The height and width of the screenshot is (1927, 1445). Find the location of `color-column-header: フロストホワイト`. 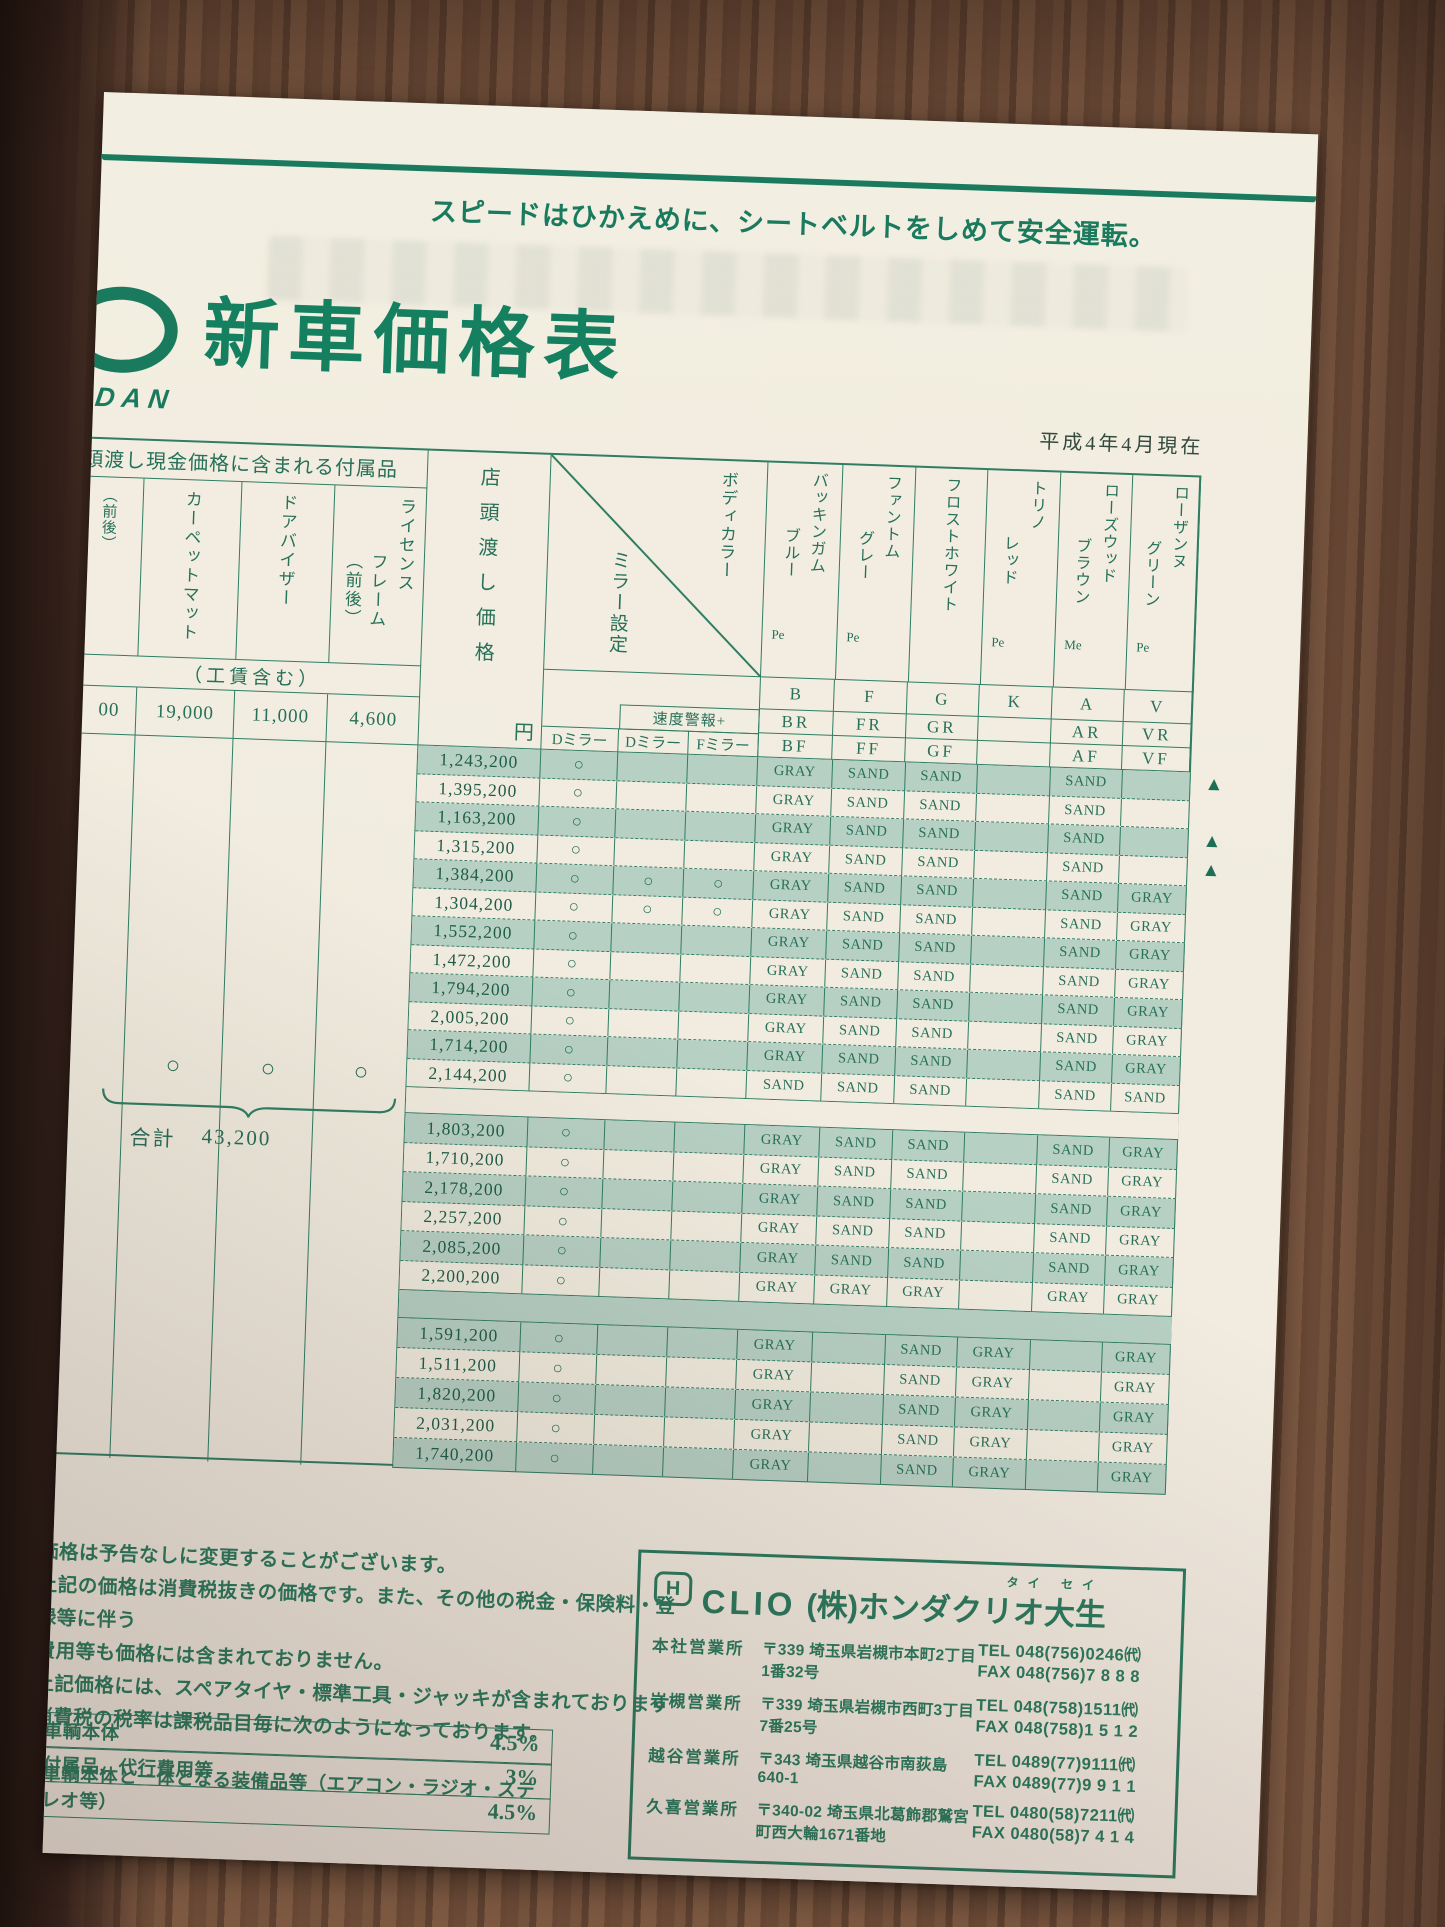

color-column-header: フロストホワイト is located at coordinates (948, 576).